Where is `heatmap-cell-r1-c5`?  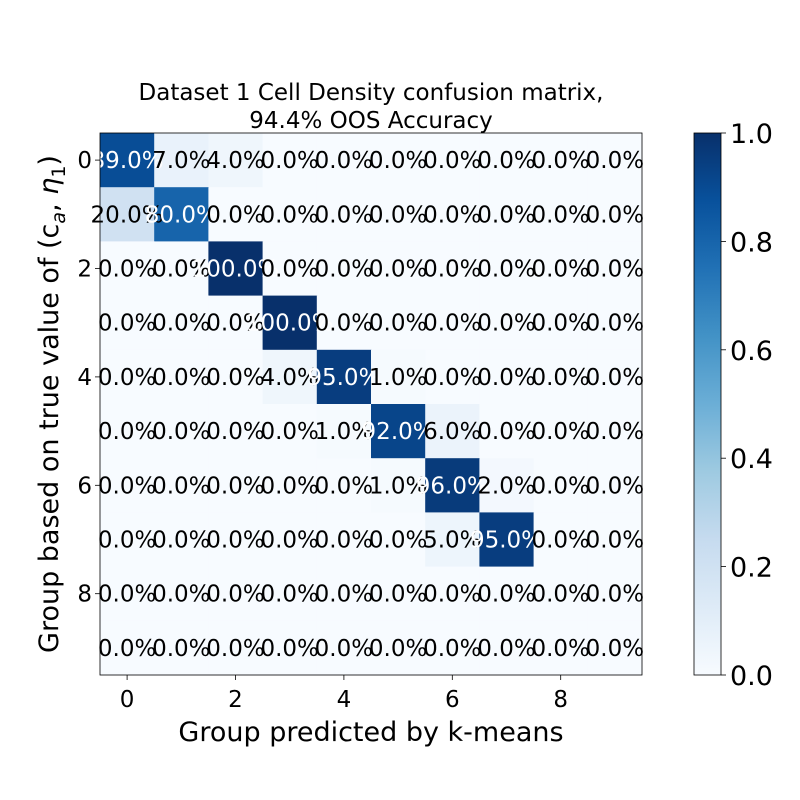 heatmap-cell-r1-c5 is located at coordinates (398, 214).